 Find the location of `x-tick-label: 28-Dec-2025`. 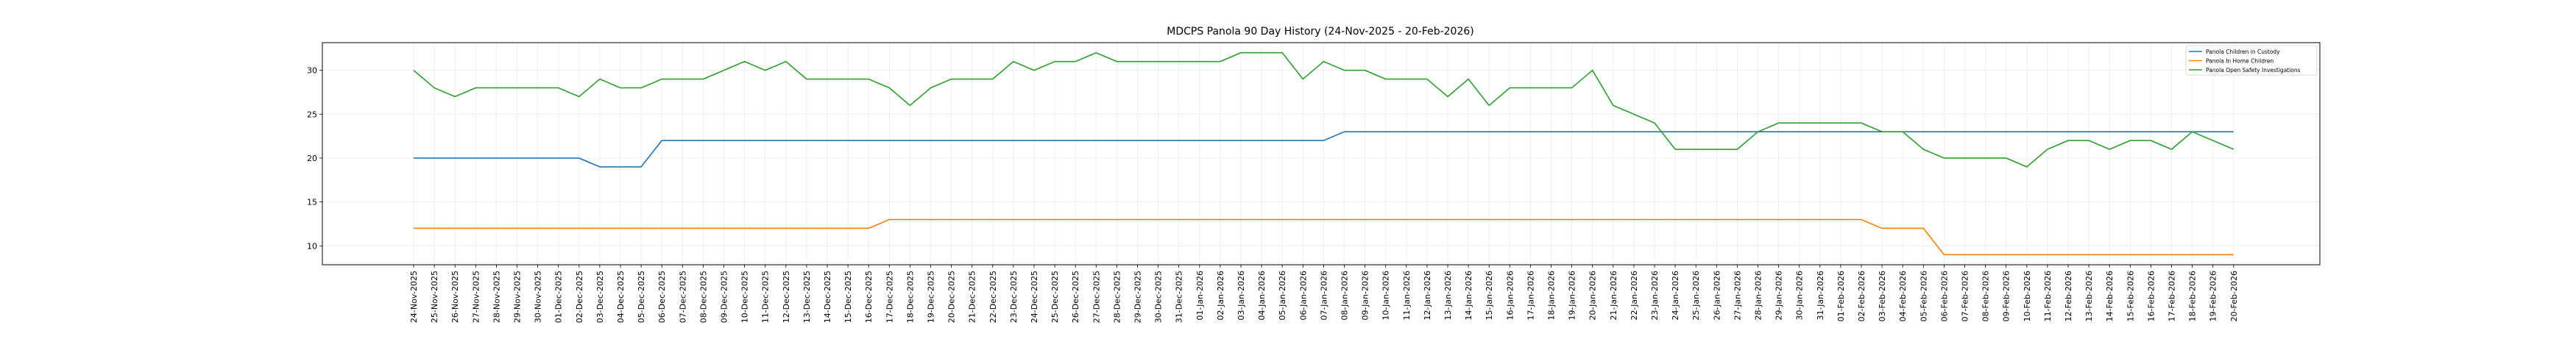

x-tick-label: 28-Dec-2025 is located at coordinates (1117, 297).